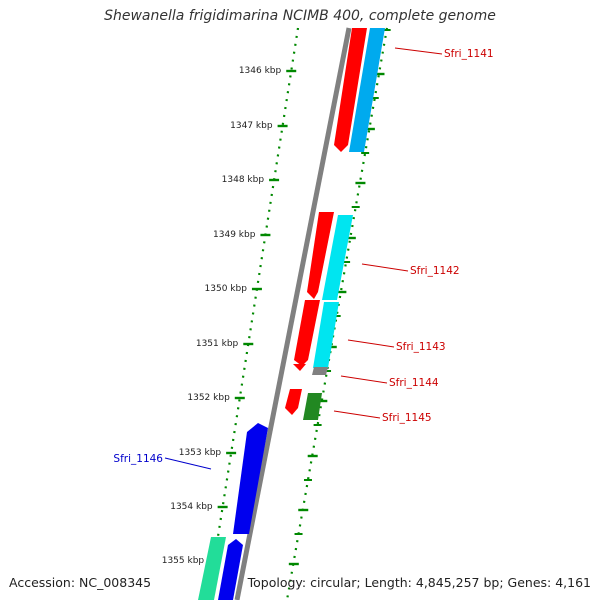 Image resolution: width=600 pixels, height=600 pixels. I want to click on gene-arrow-blue-lower, so click(230, 569).